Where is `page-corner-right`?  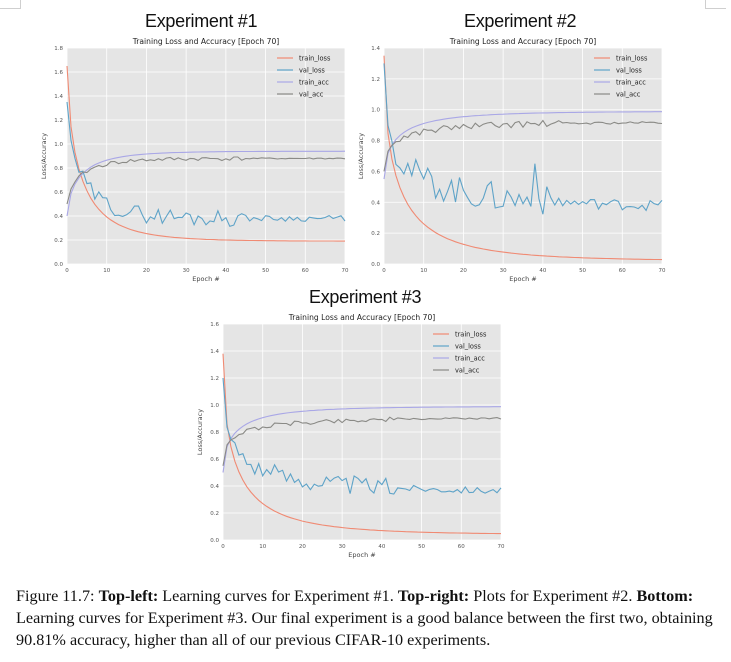 page-corner-right is located at coordinates (715, 4).